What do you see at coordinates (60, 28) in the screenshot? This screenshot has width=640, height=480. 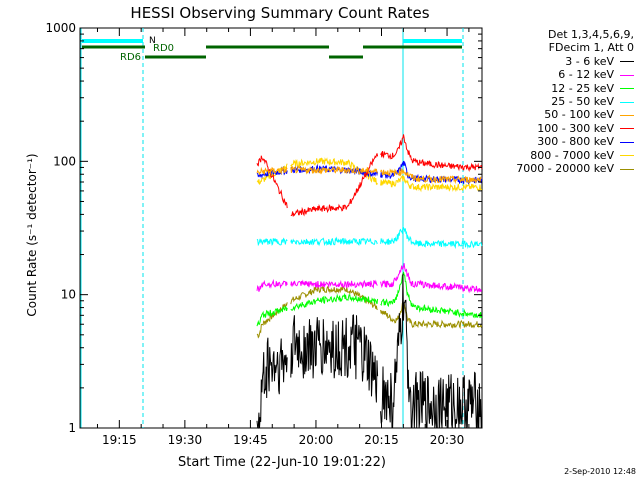 I see `y-tick-label: 1000` at bounding box center [60, 28].